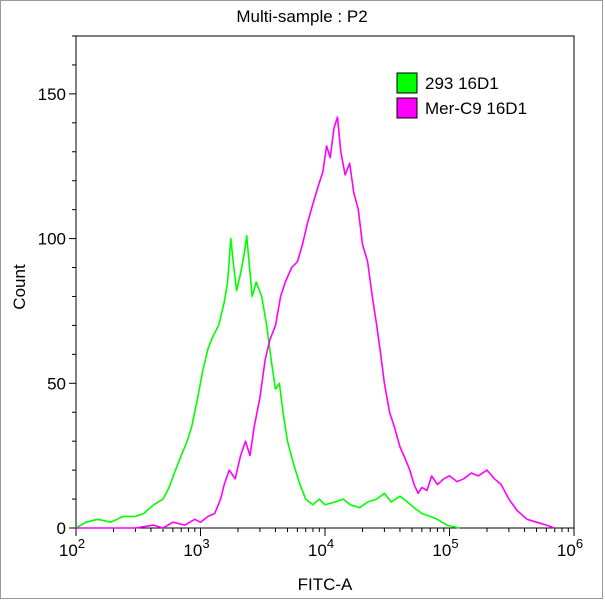 The height and width of the screenshot is (601, 605). What do you see at coordinates (321, 548) in the screenshot?
I see `x-tick-label: 10⁴` at bounding box center [321, 548].